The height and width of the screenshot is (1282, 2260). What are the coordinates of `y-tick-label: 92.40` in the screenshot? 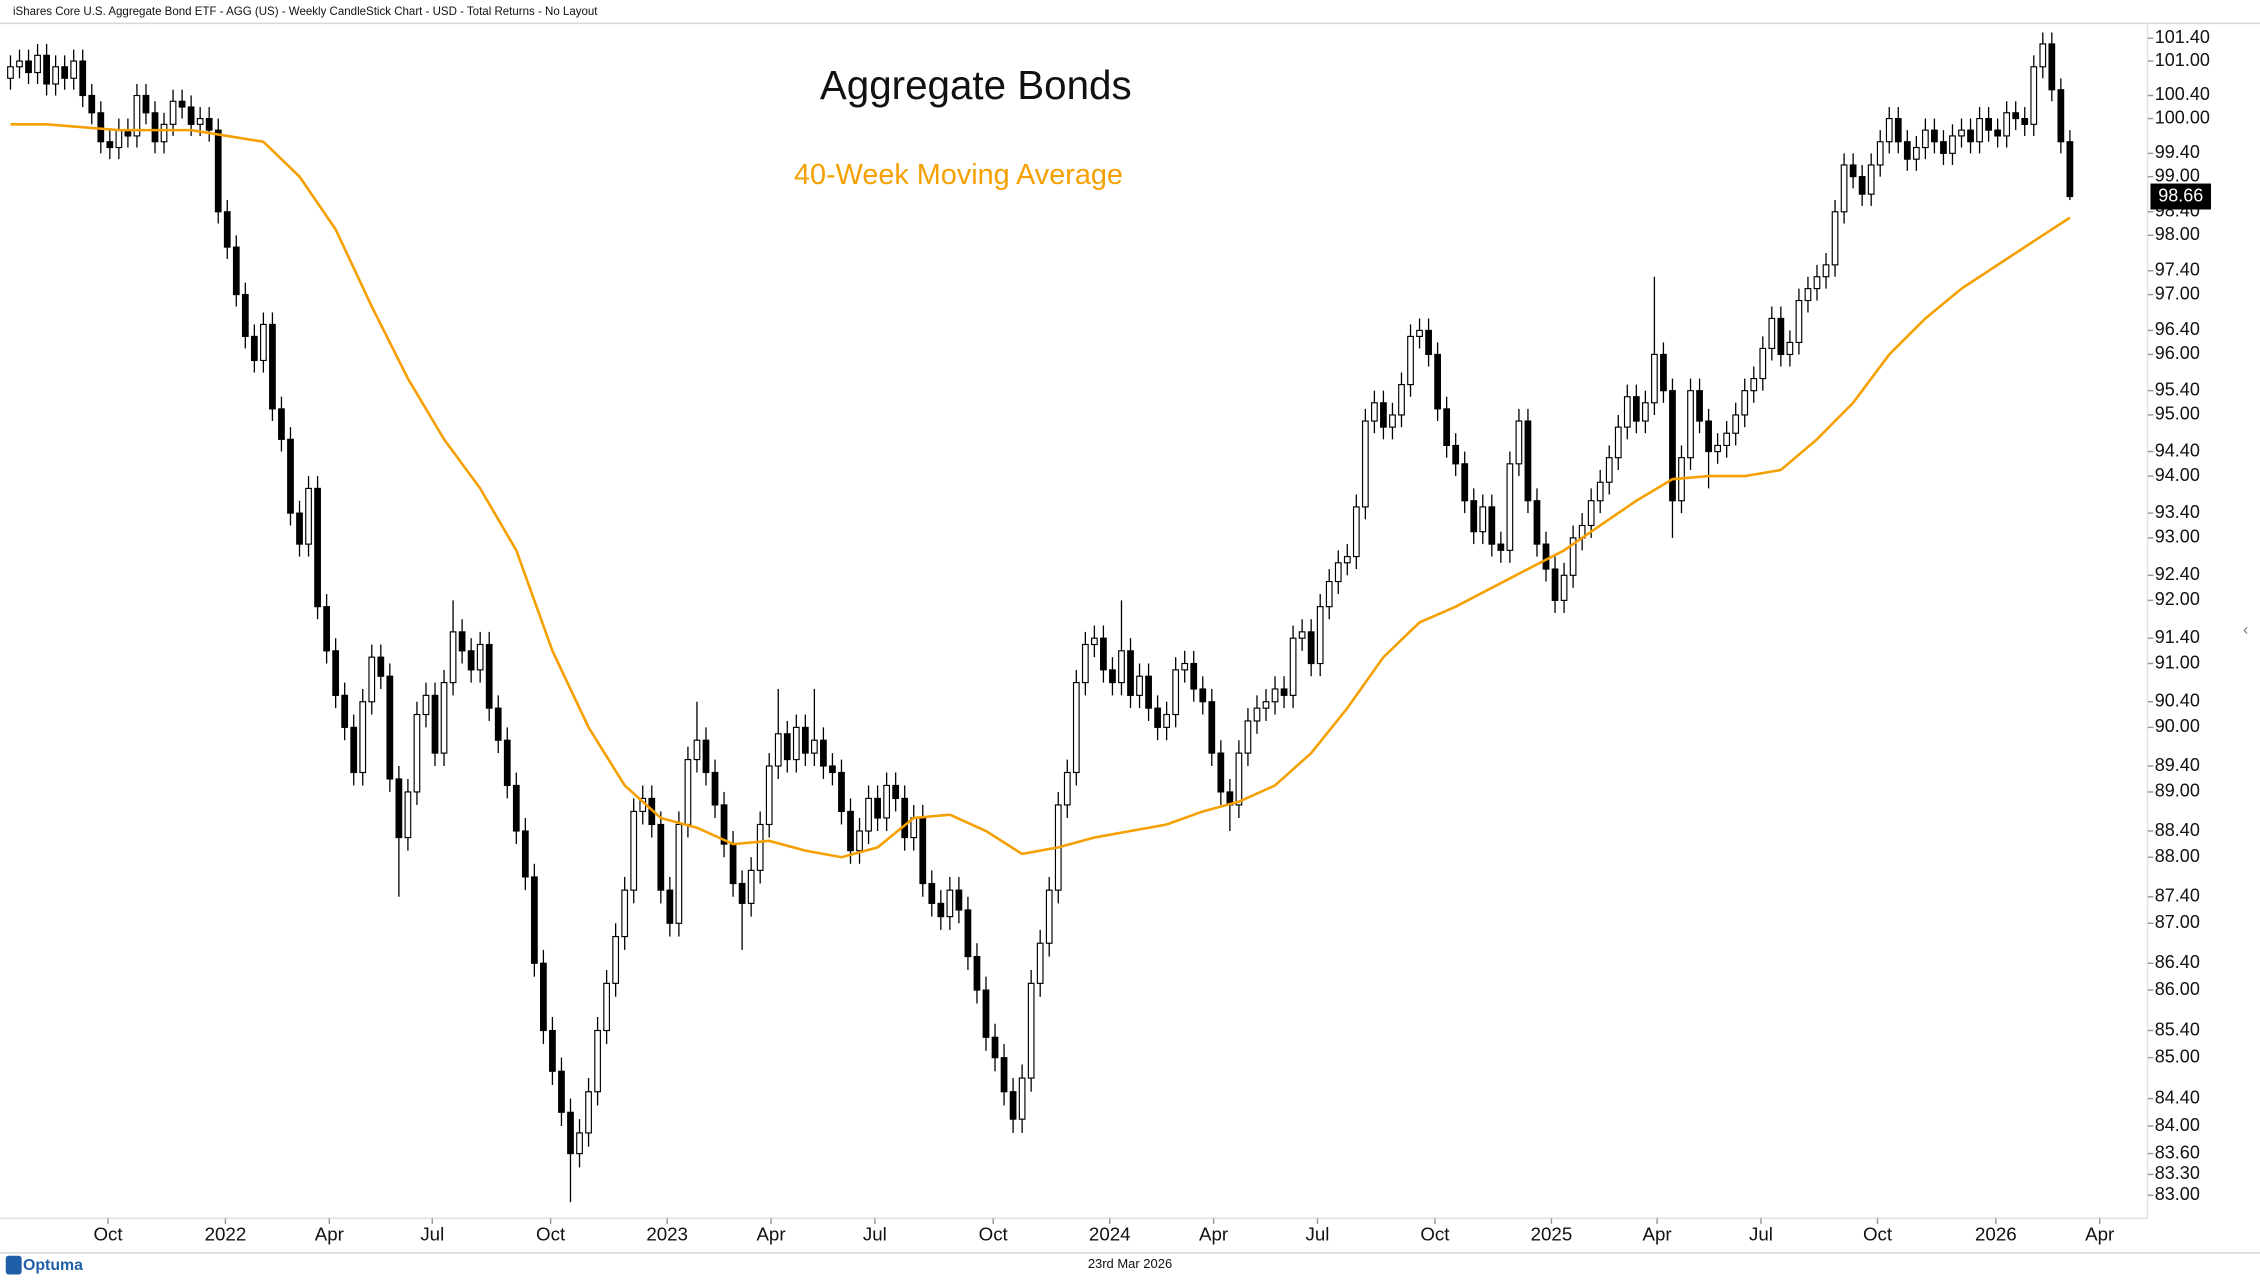 It's located at (2177, 574).